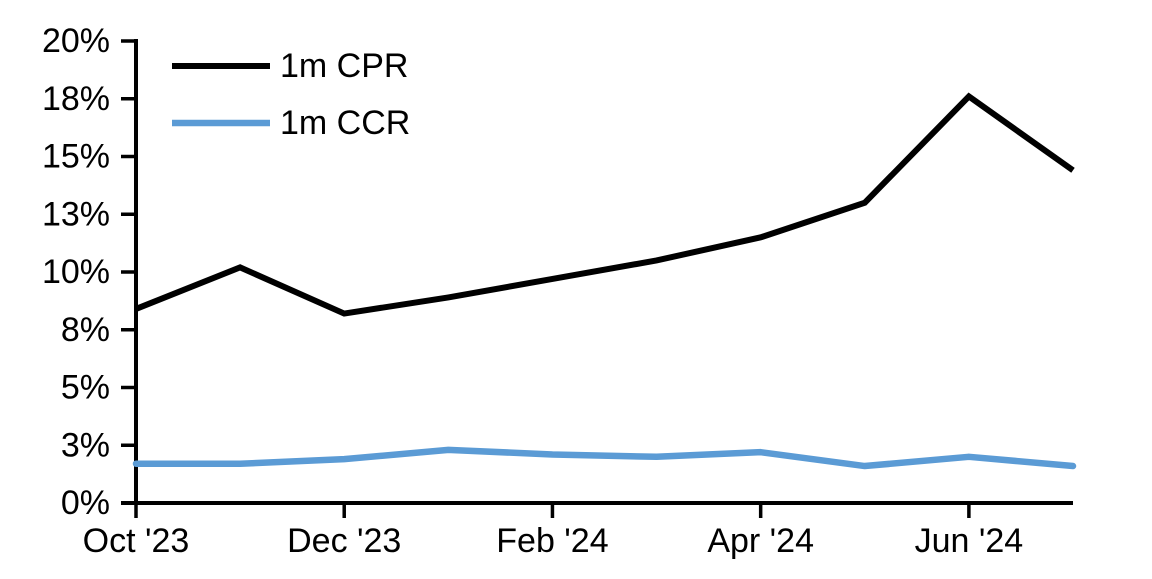 Image resolution: width=1152 pixels, height=579 pixels. I want to click on x-tick-label: Oct '23, so click(136, 541).